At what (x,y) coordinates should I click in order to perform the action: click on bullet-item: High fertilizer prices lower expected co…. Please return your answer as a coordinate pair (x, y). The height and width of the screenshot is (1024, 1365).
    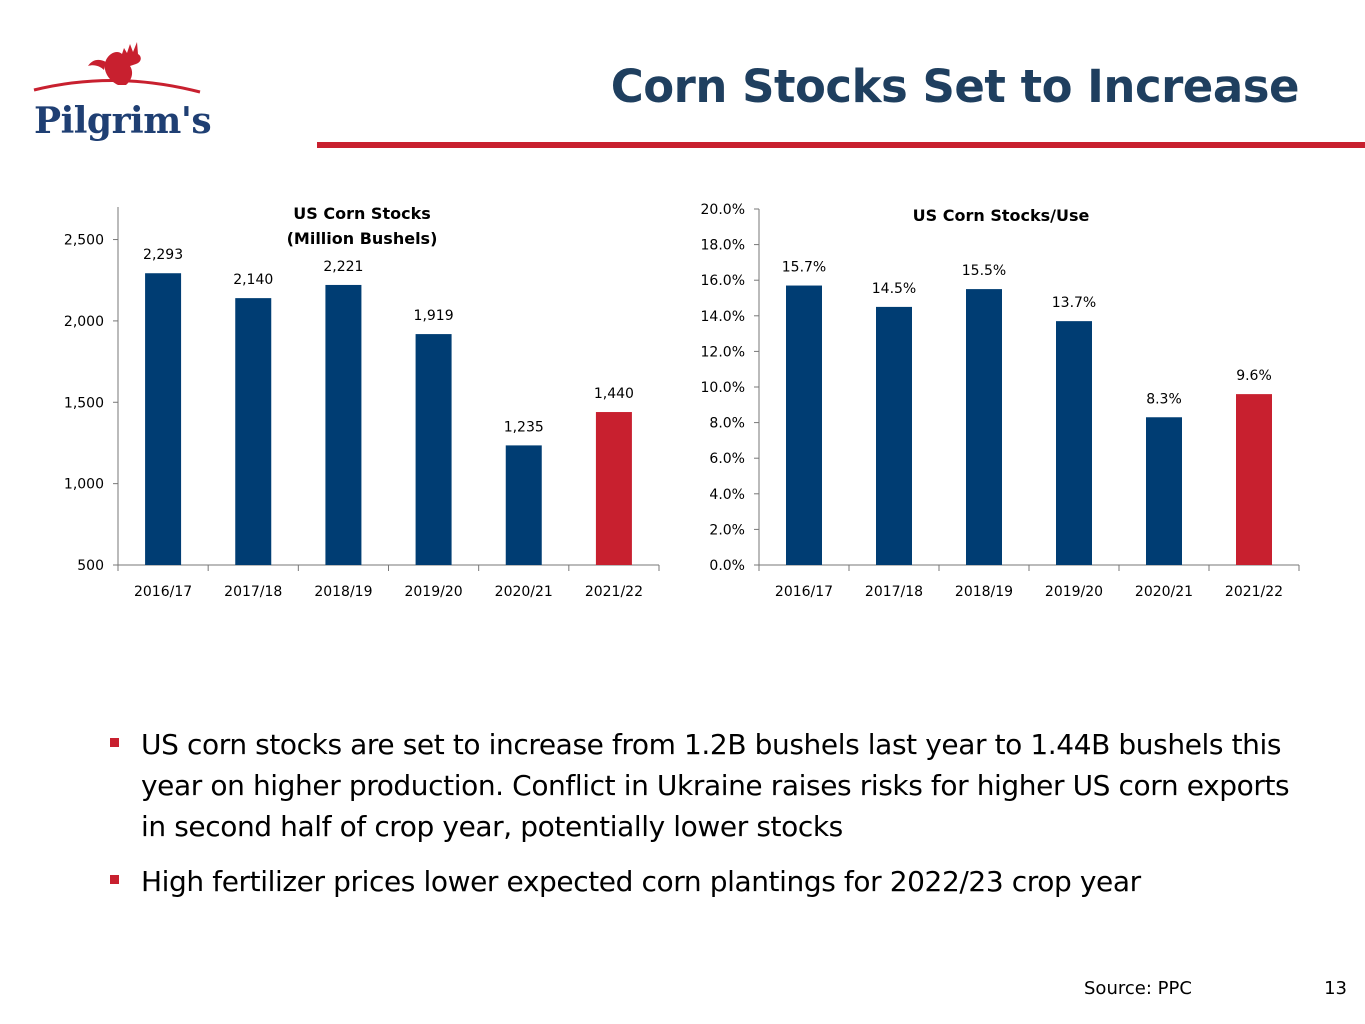
    Looking at the image, I should click on (708, 881).